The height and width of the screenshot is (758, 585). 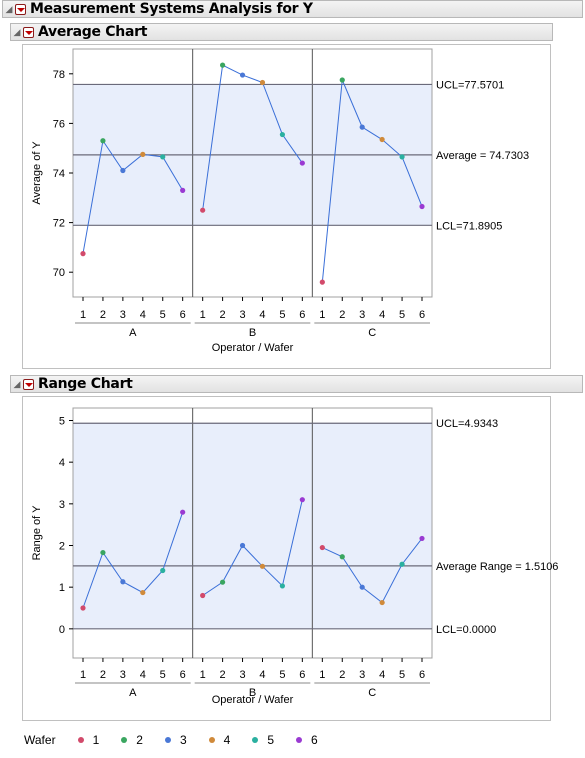 What do you see at coordinates (175, 740) in the screenshot?
I see `legend-item: 3` at bounding box center [175, 740].